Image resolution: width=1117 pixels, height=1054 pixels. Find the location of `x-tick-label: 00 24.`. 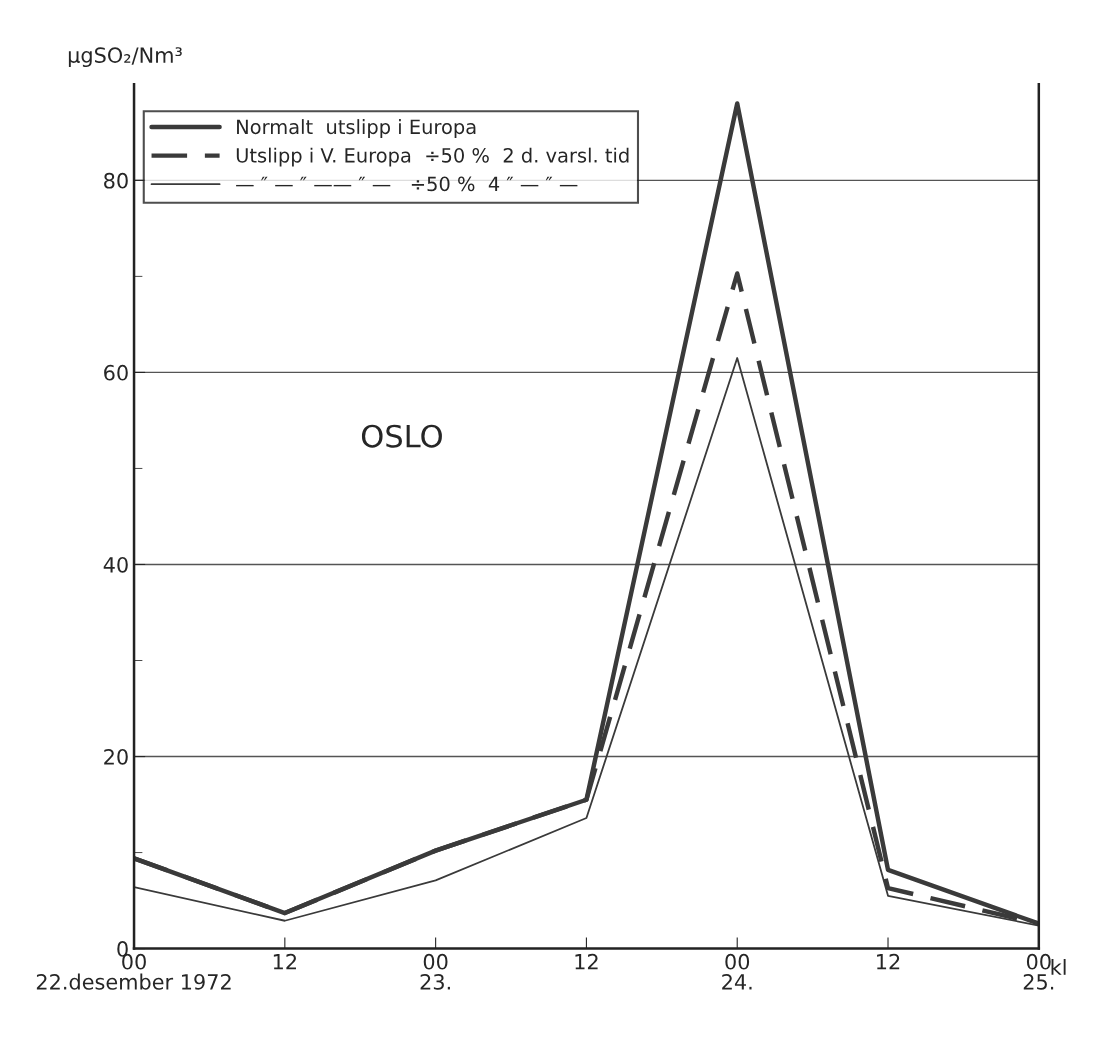

x-tick-label: 00 24. is located at coordinates (737, 971).